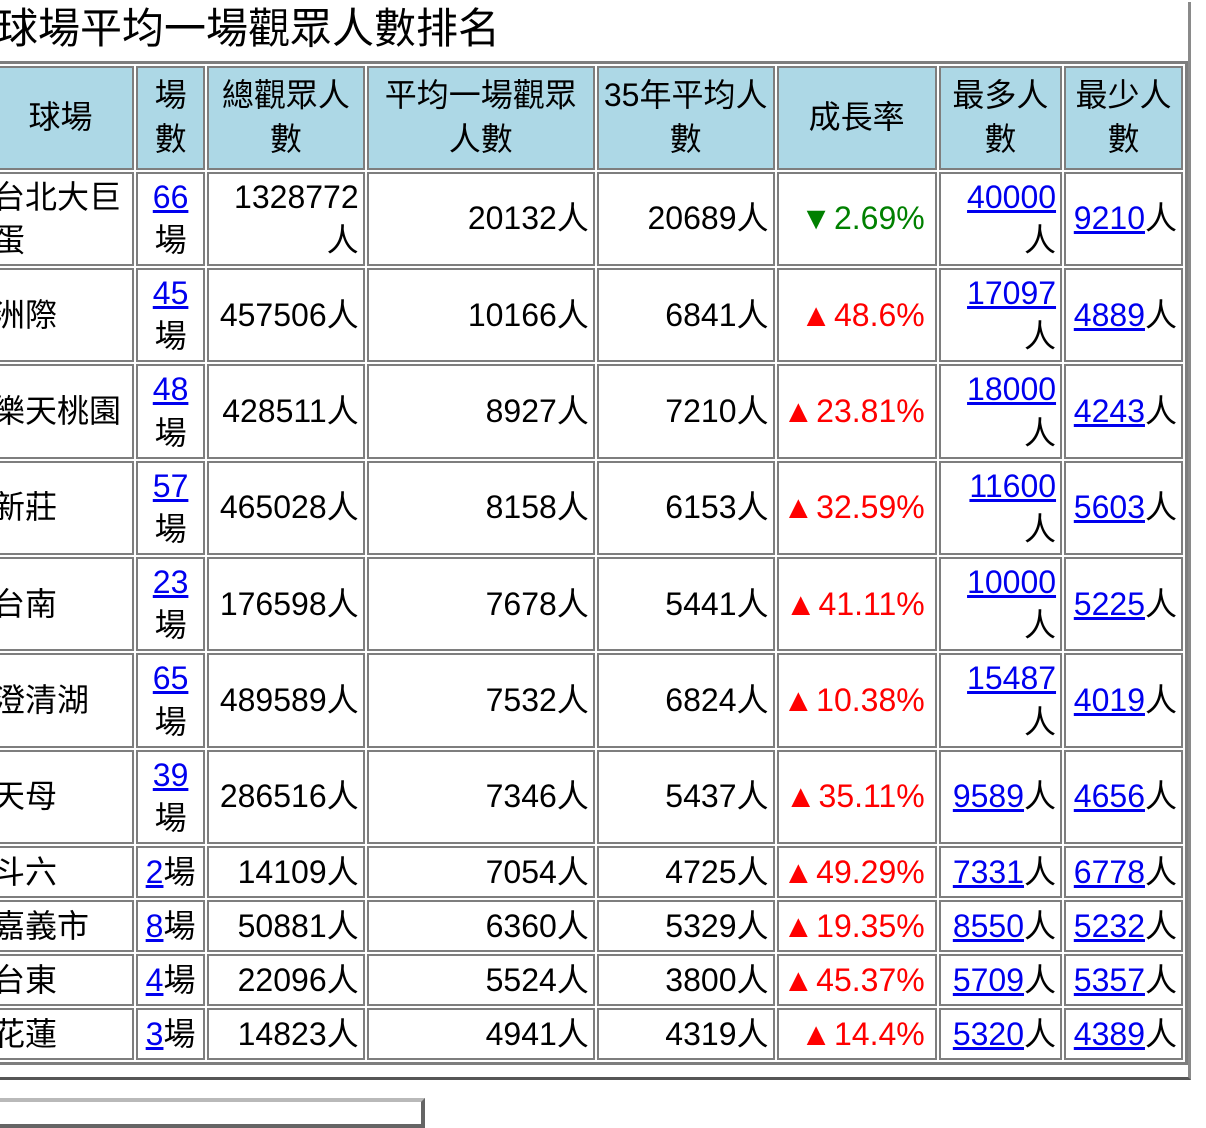 The image size is (1206, 1128). What do you see at coordinates (67, 797) in the screenshot?
I see `stadium-name-cell: 天母` at bounding box center [67, 797].